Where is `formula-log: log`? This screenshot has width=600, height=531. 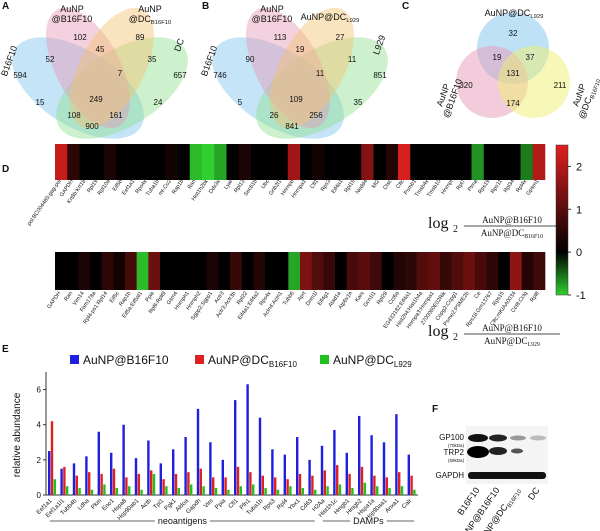 formula-log: log is located at coordinates (438, 223).